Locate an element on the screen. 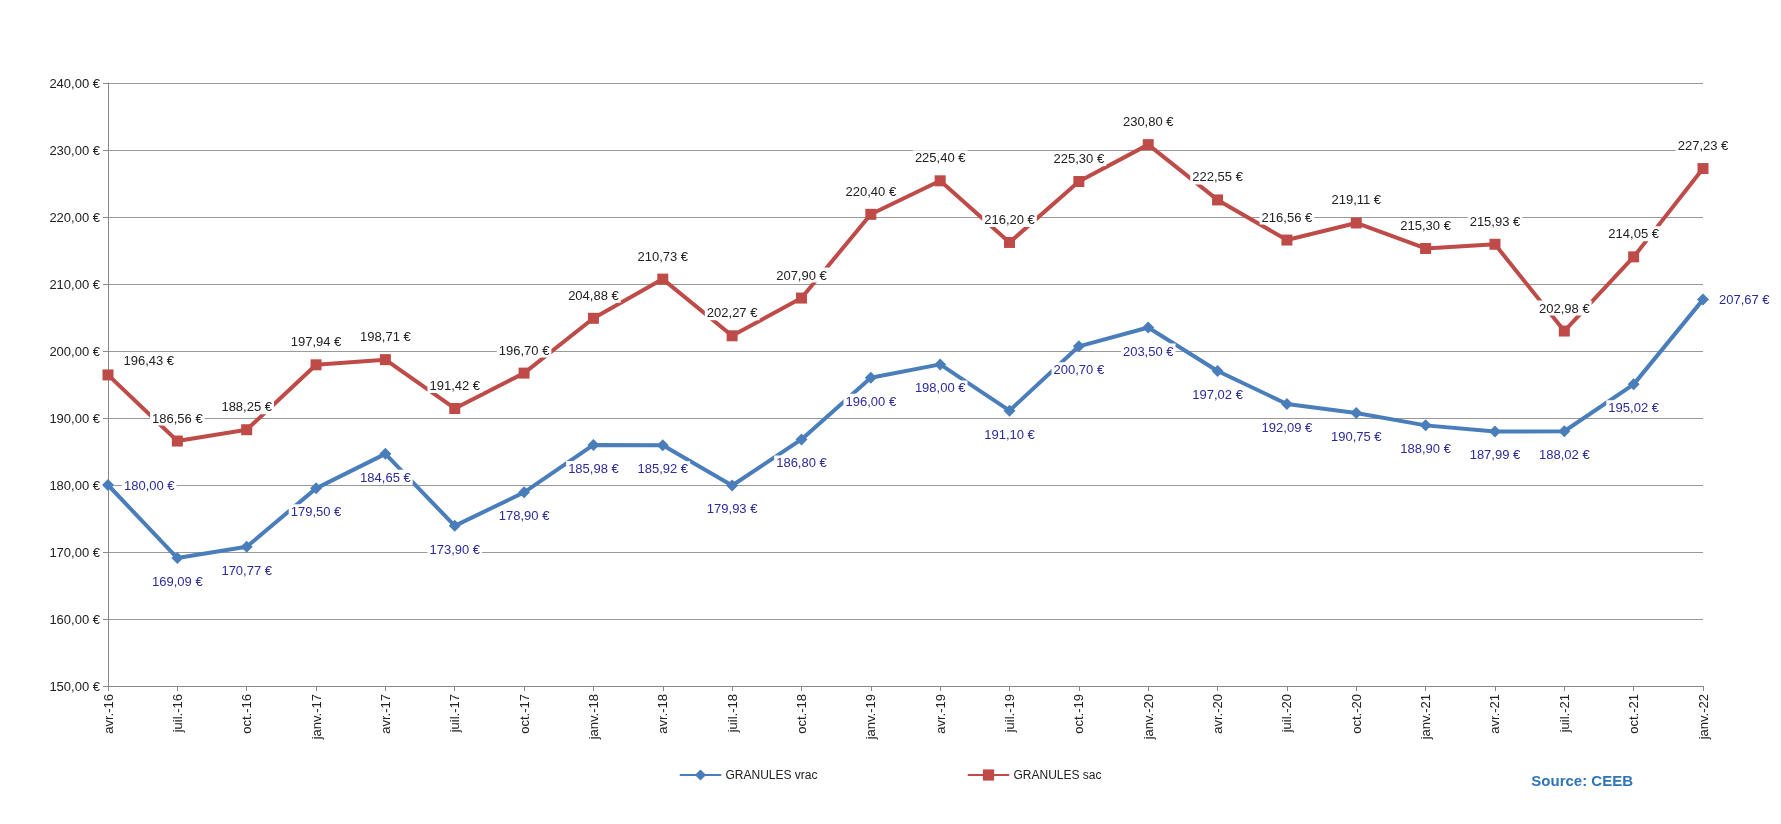  y-tick-label: 200,00 € is located at coordinates (75, 351).